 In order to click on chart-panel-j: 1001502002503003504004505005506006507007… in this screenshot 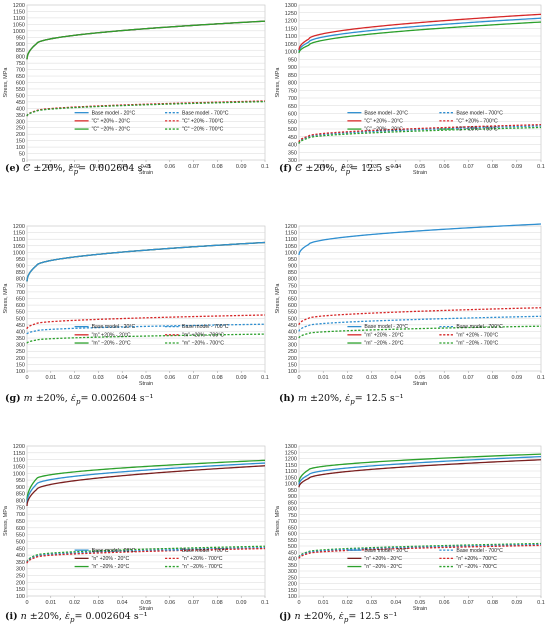, I will do `click(410, 528)`.